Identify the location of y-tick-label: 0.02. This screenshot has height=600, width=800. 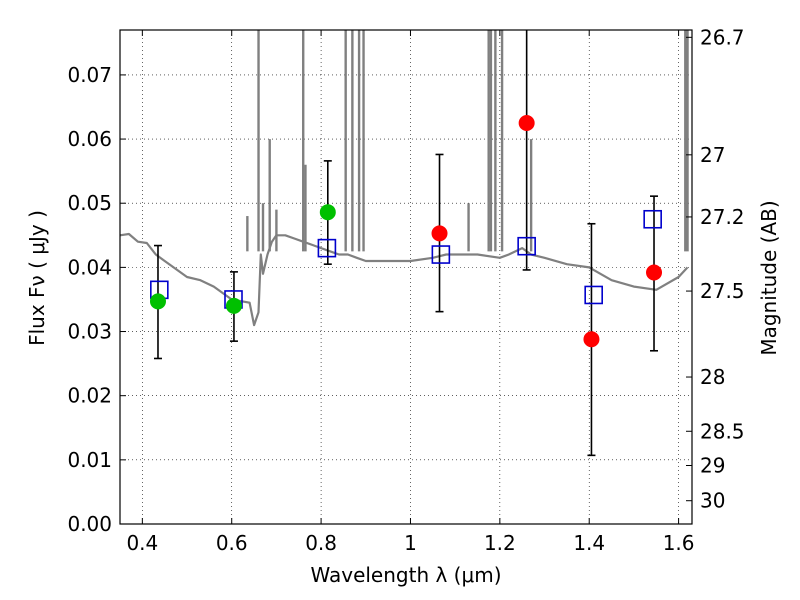
(89, 396).